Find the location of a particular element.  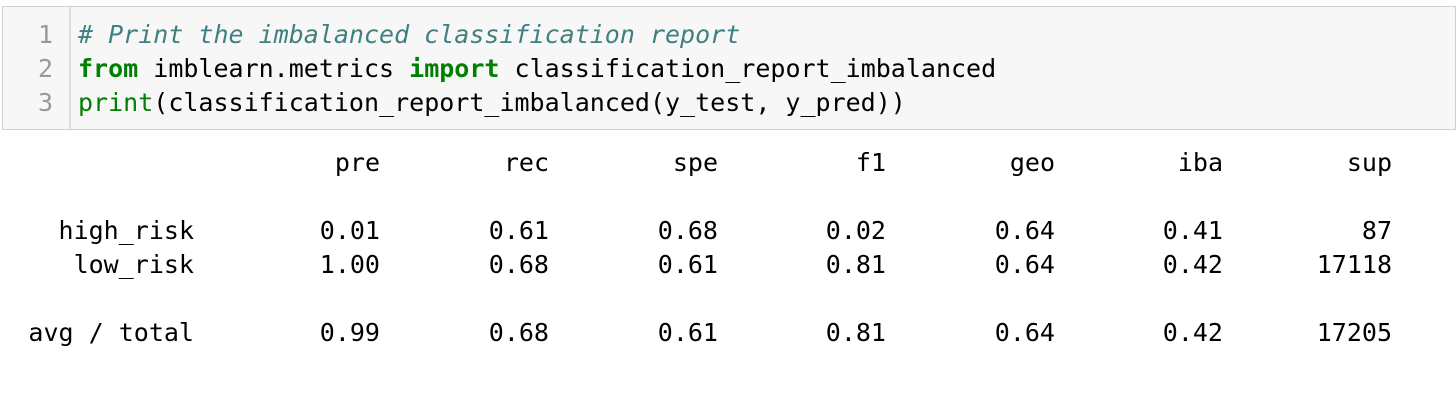

builtin-print: print is located at coordinates (116, 102).